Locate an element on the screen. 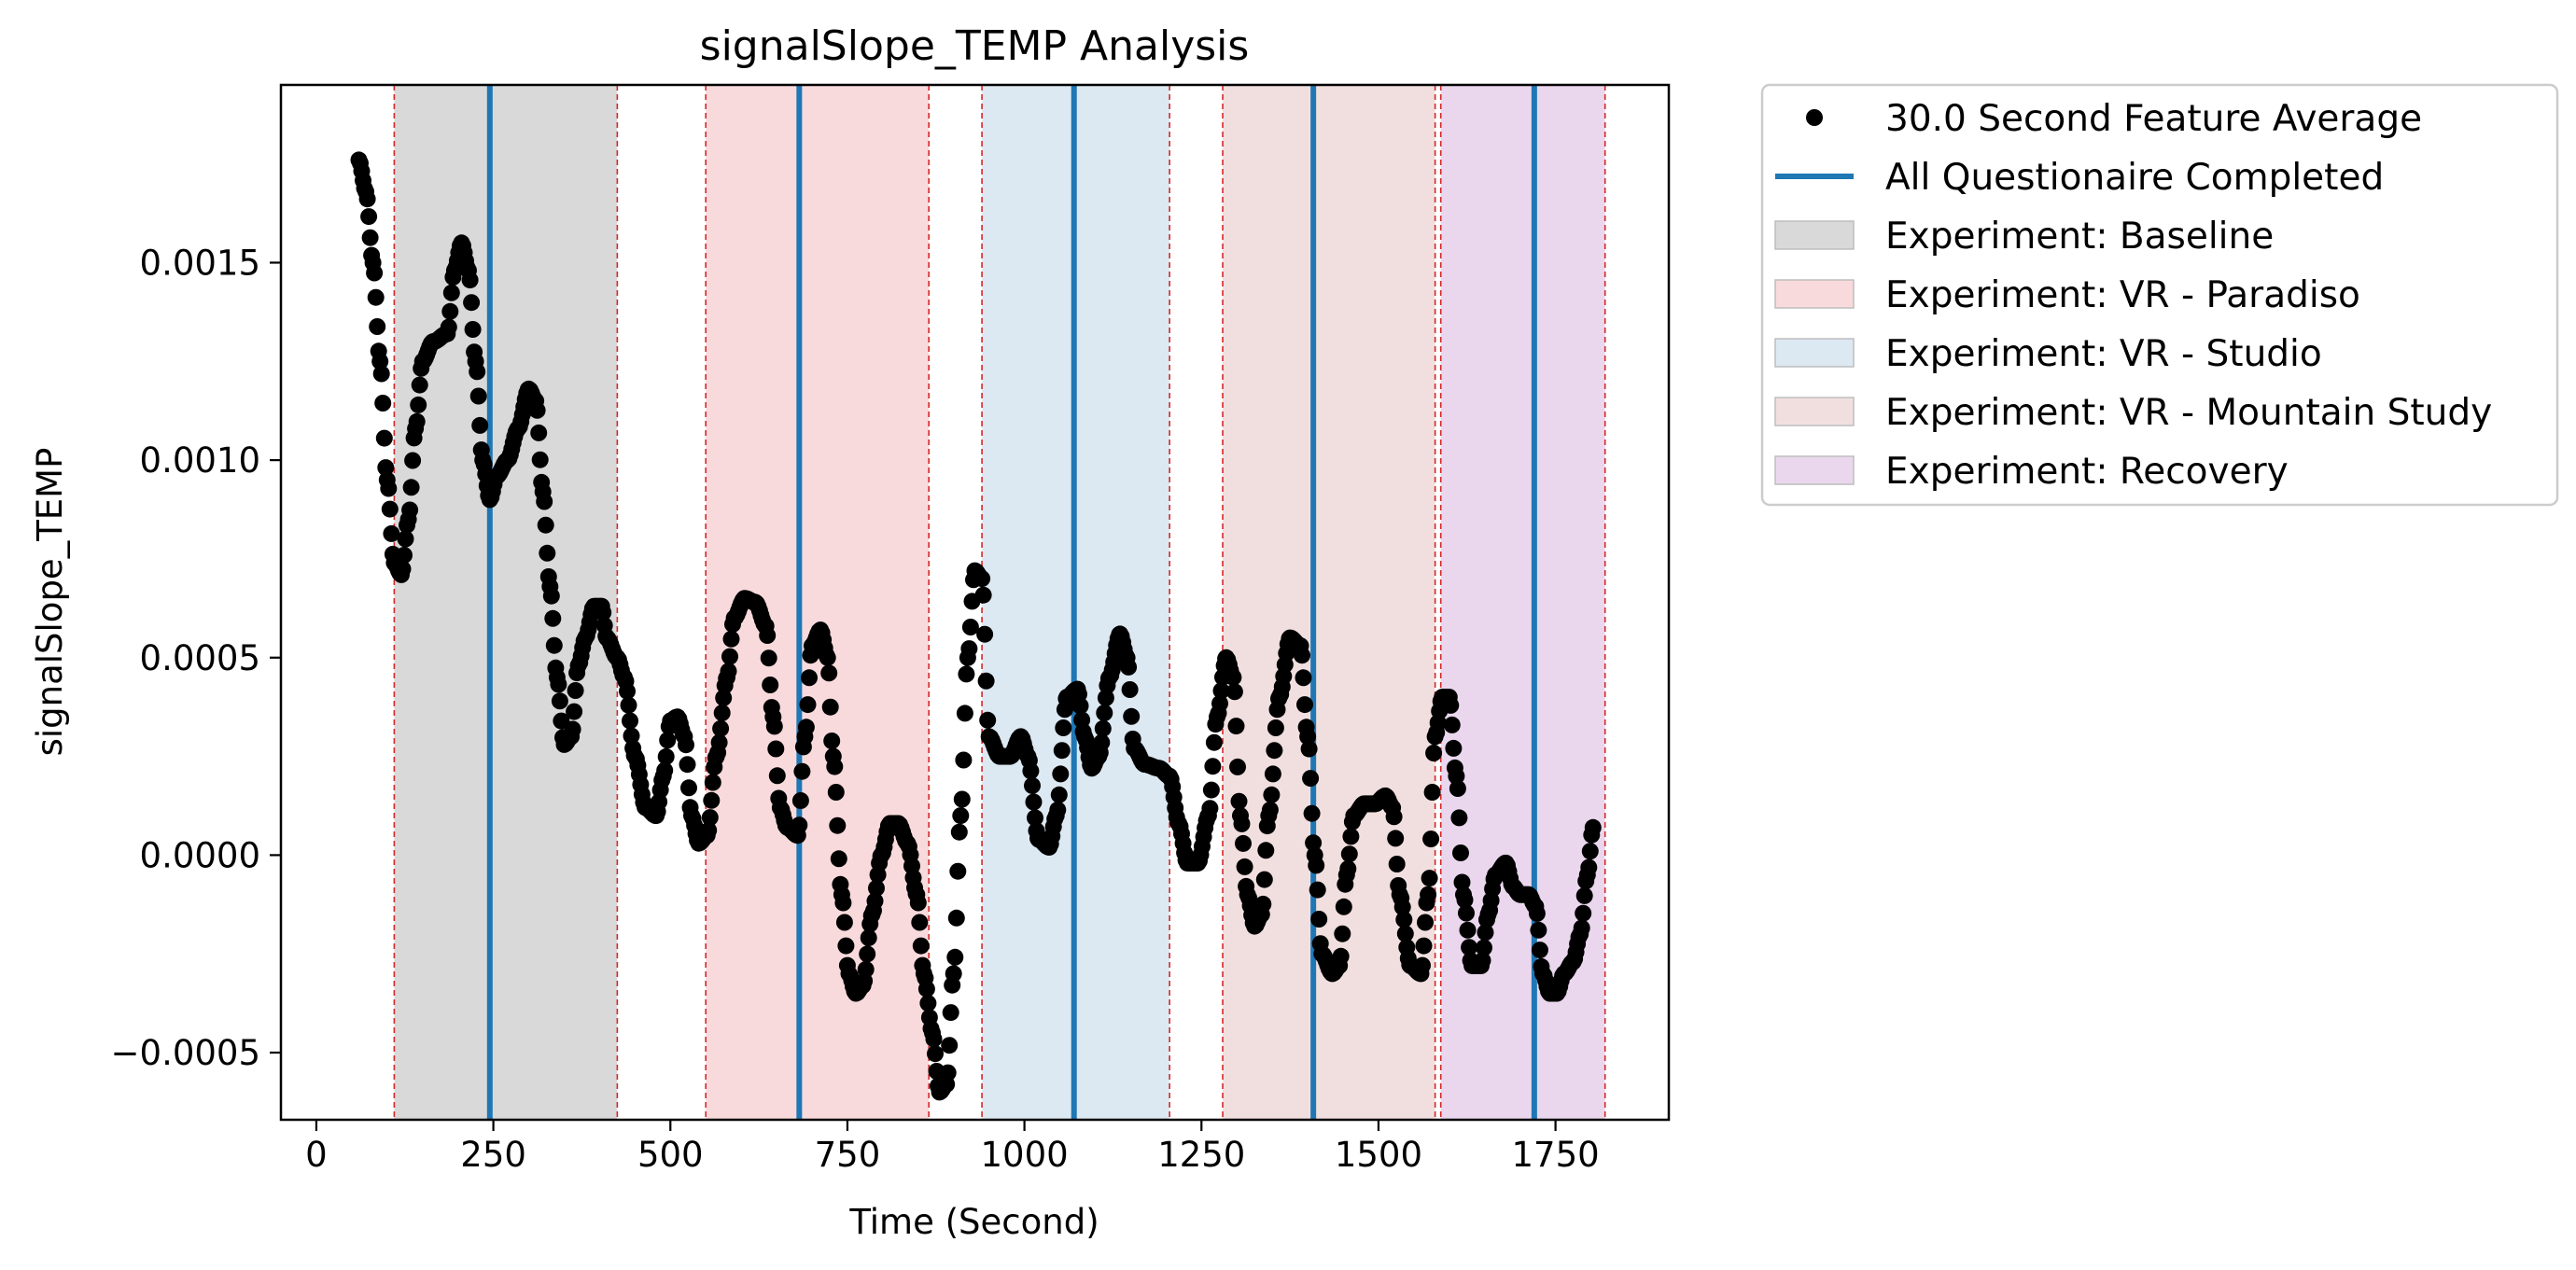 Image resolution: width=2576 pixels, height=1270 pixels. x-tick-label-6: 1250 is located at coordinates (1201, 1155).